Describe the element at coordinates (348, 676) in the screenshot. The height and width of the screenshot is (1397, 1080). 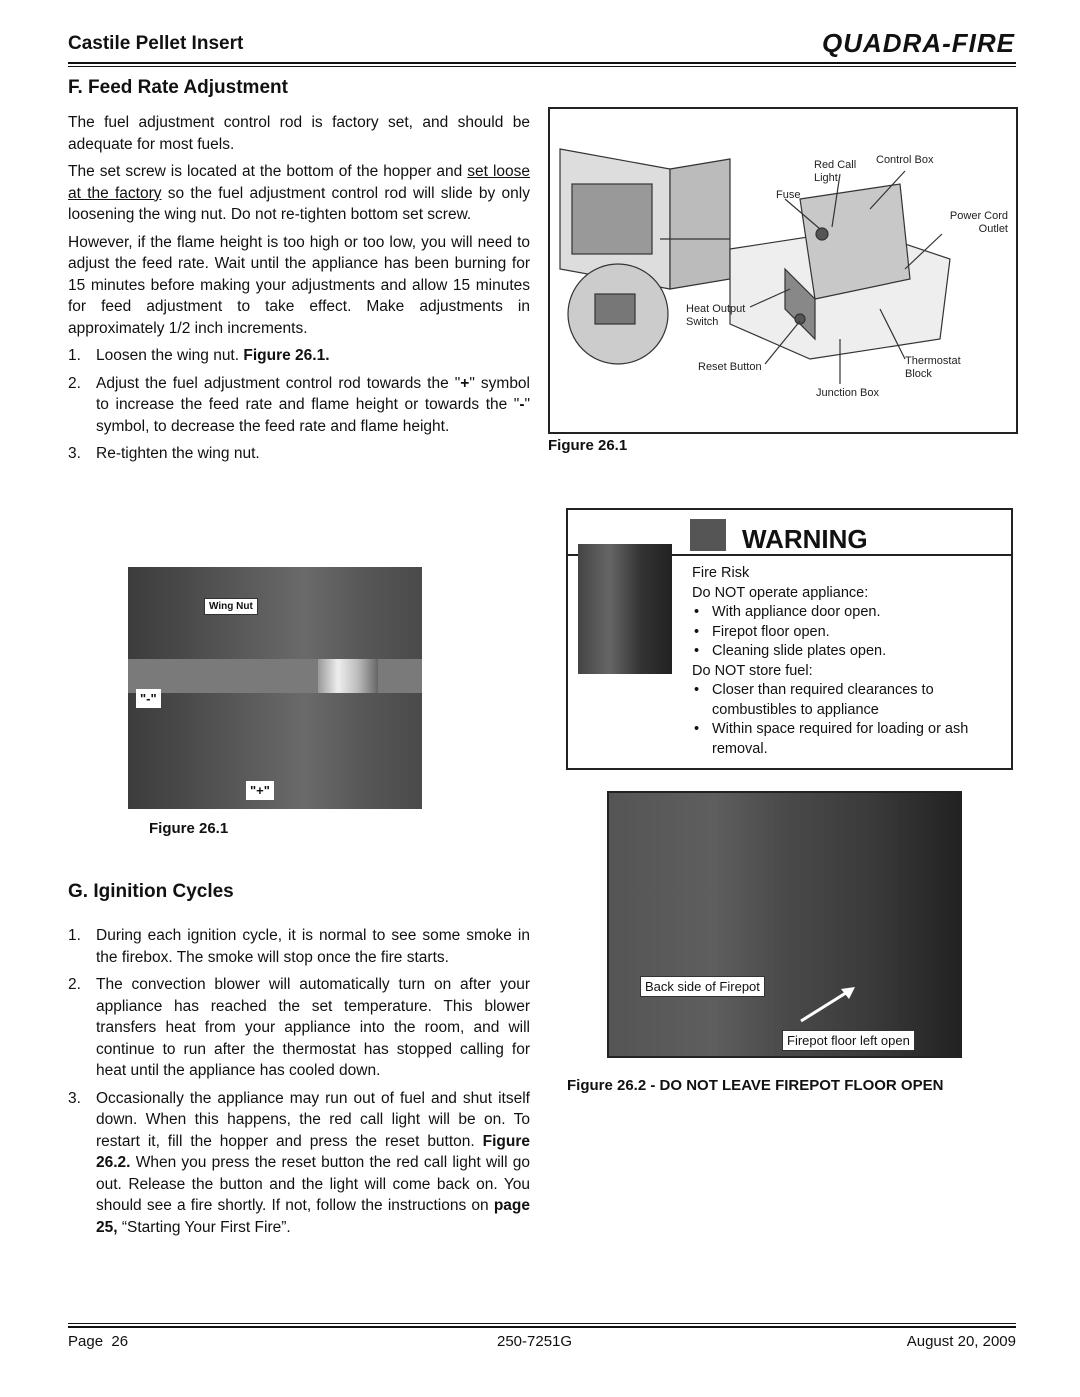
I see `photo-highlight` at that location.